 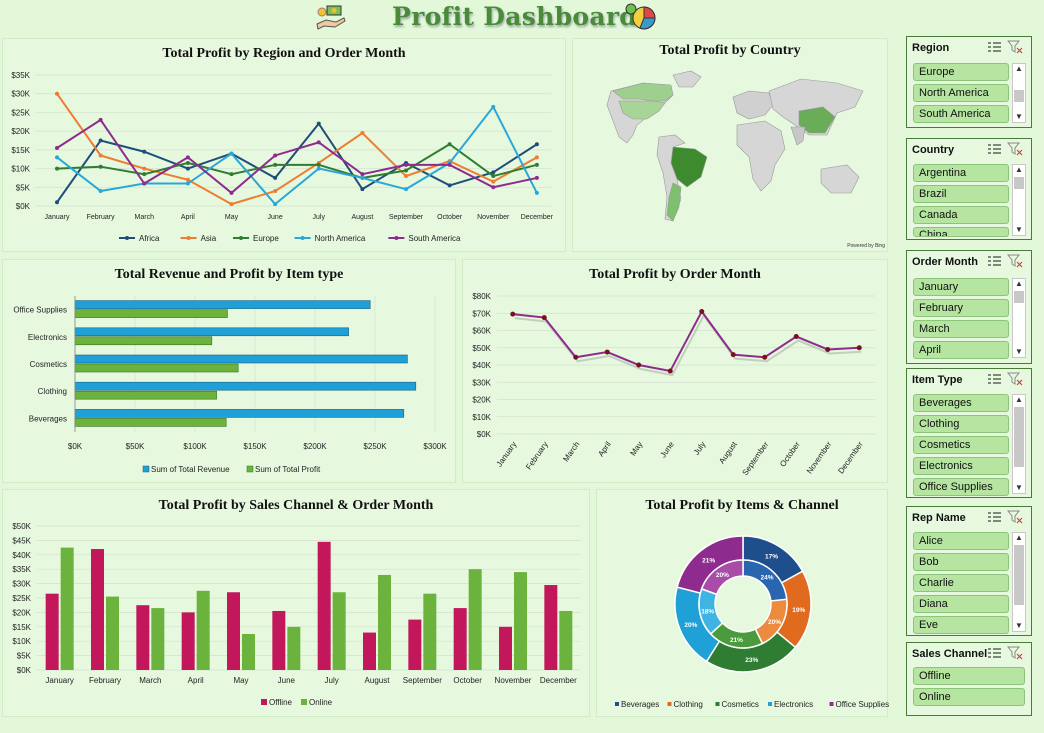 I want to click on legend-label: Online, so click(x=321, y=702).